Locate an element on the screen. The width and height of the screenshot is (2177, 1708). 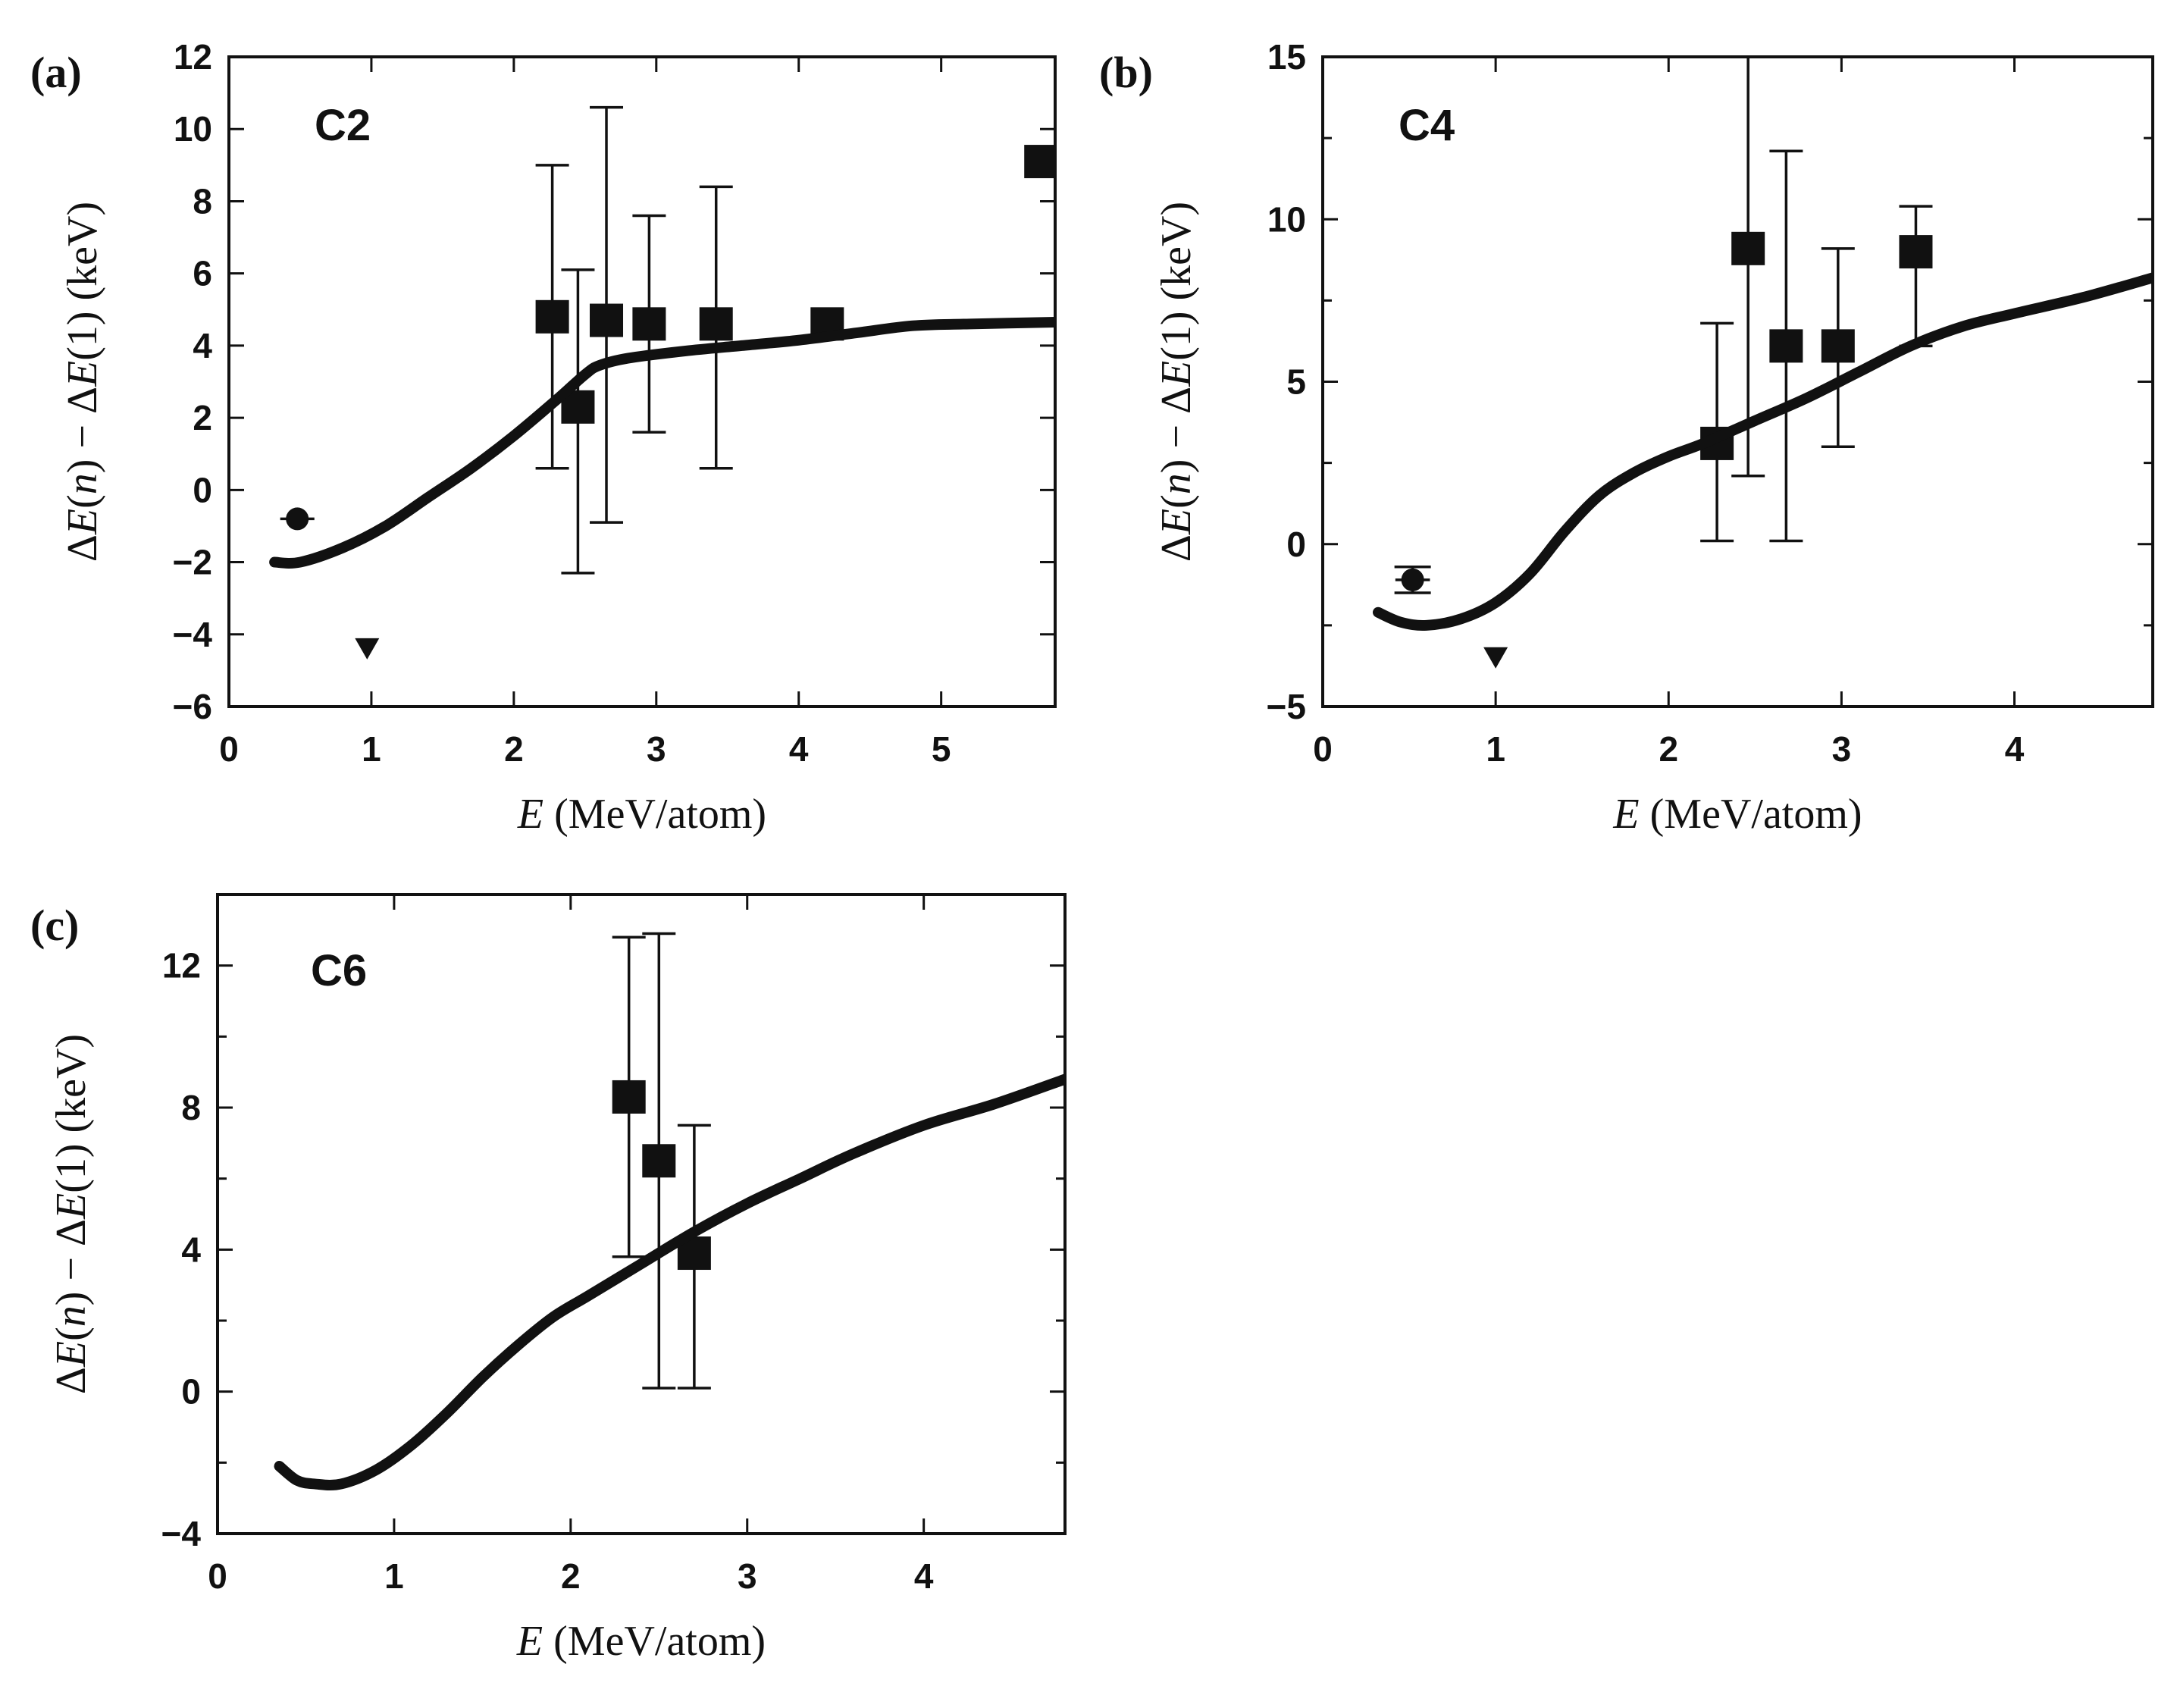
y-tick-label: −2 is located at coordinates (192, 562).